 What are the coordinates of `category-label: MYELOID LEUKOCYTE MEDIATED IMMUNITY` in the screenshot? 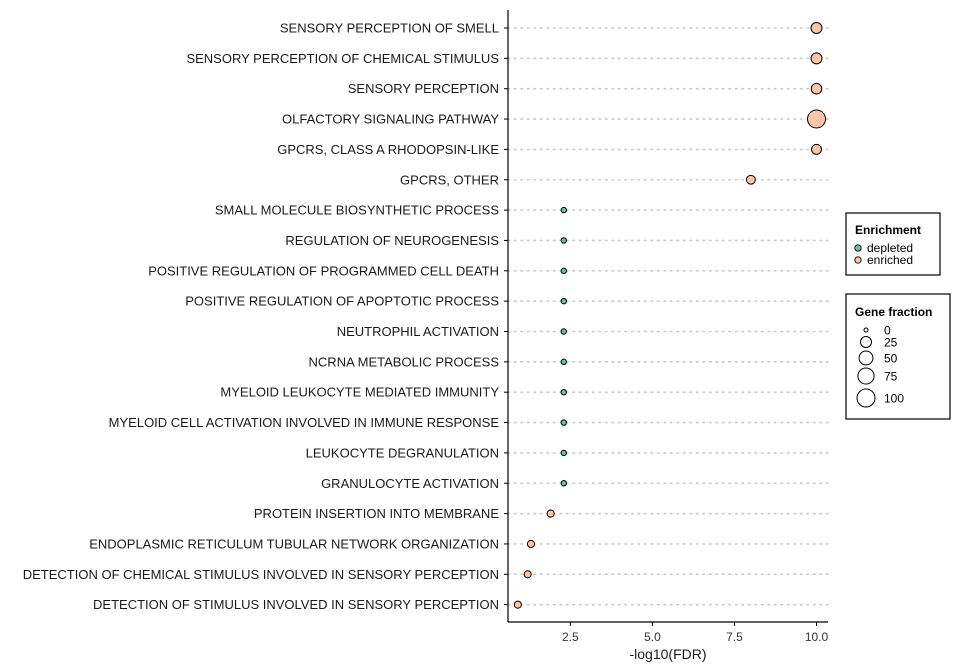 It's located at (359, 392).